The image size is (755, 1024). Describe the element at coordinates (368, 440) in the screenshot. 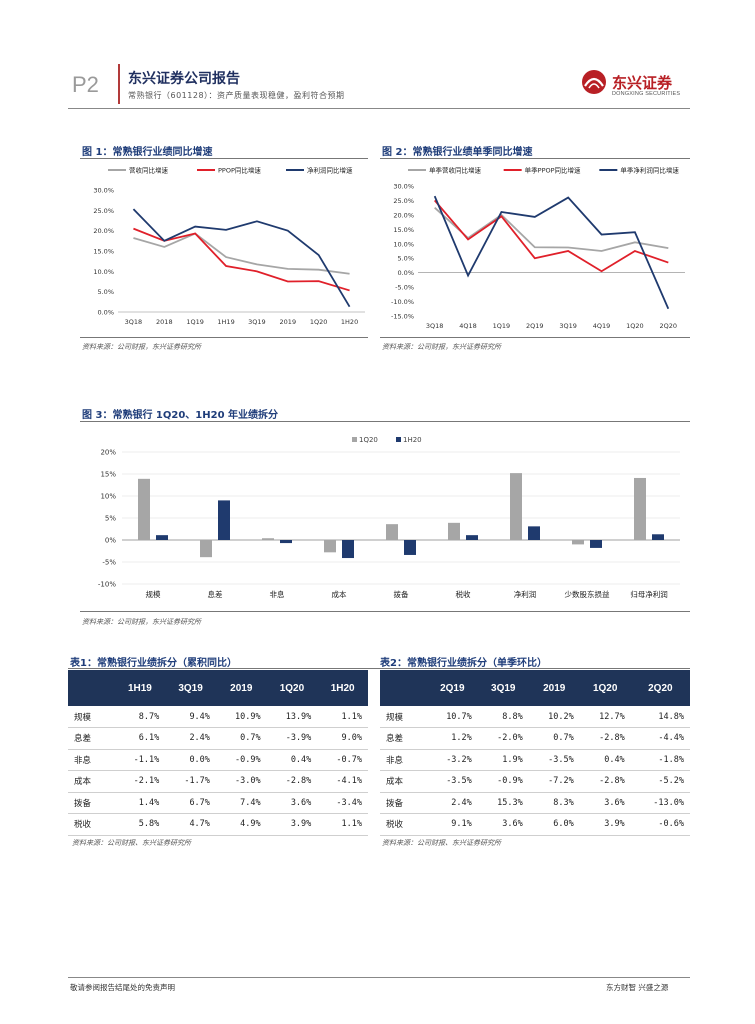

I see `fig3-legend-label: 1Q20` at that location.